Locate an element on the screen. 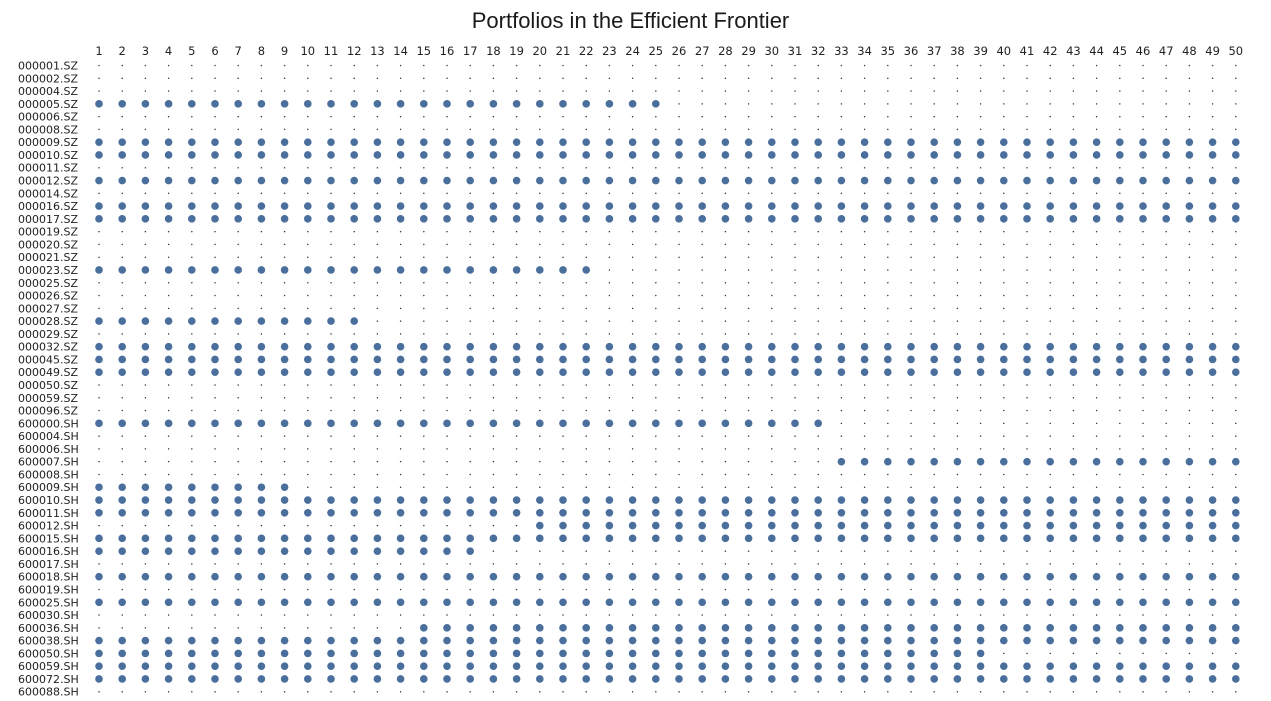  y-tick-label: 000026.SZ is located at coordinates (48, 296).